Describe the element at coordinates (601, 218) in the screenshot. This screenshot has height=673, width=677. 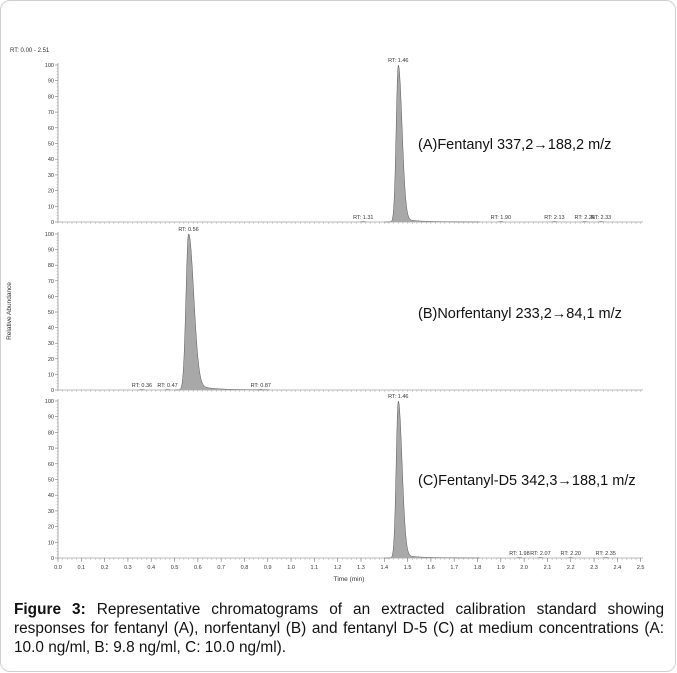
I see `rt-label: RT: 2.33` at that location.